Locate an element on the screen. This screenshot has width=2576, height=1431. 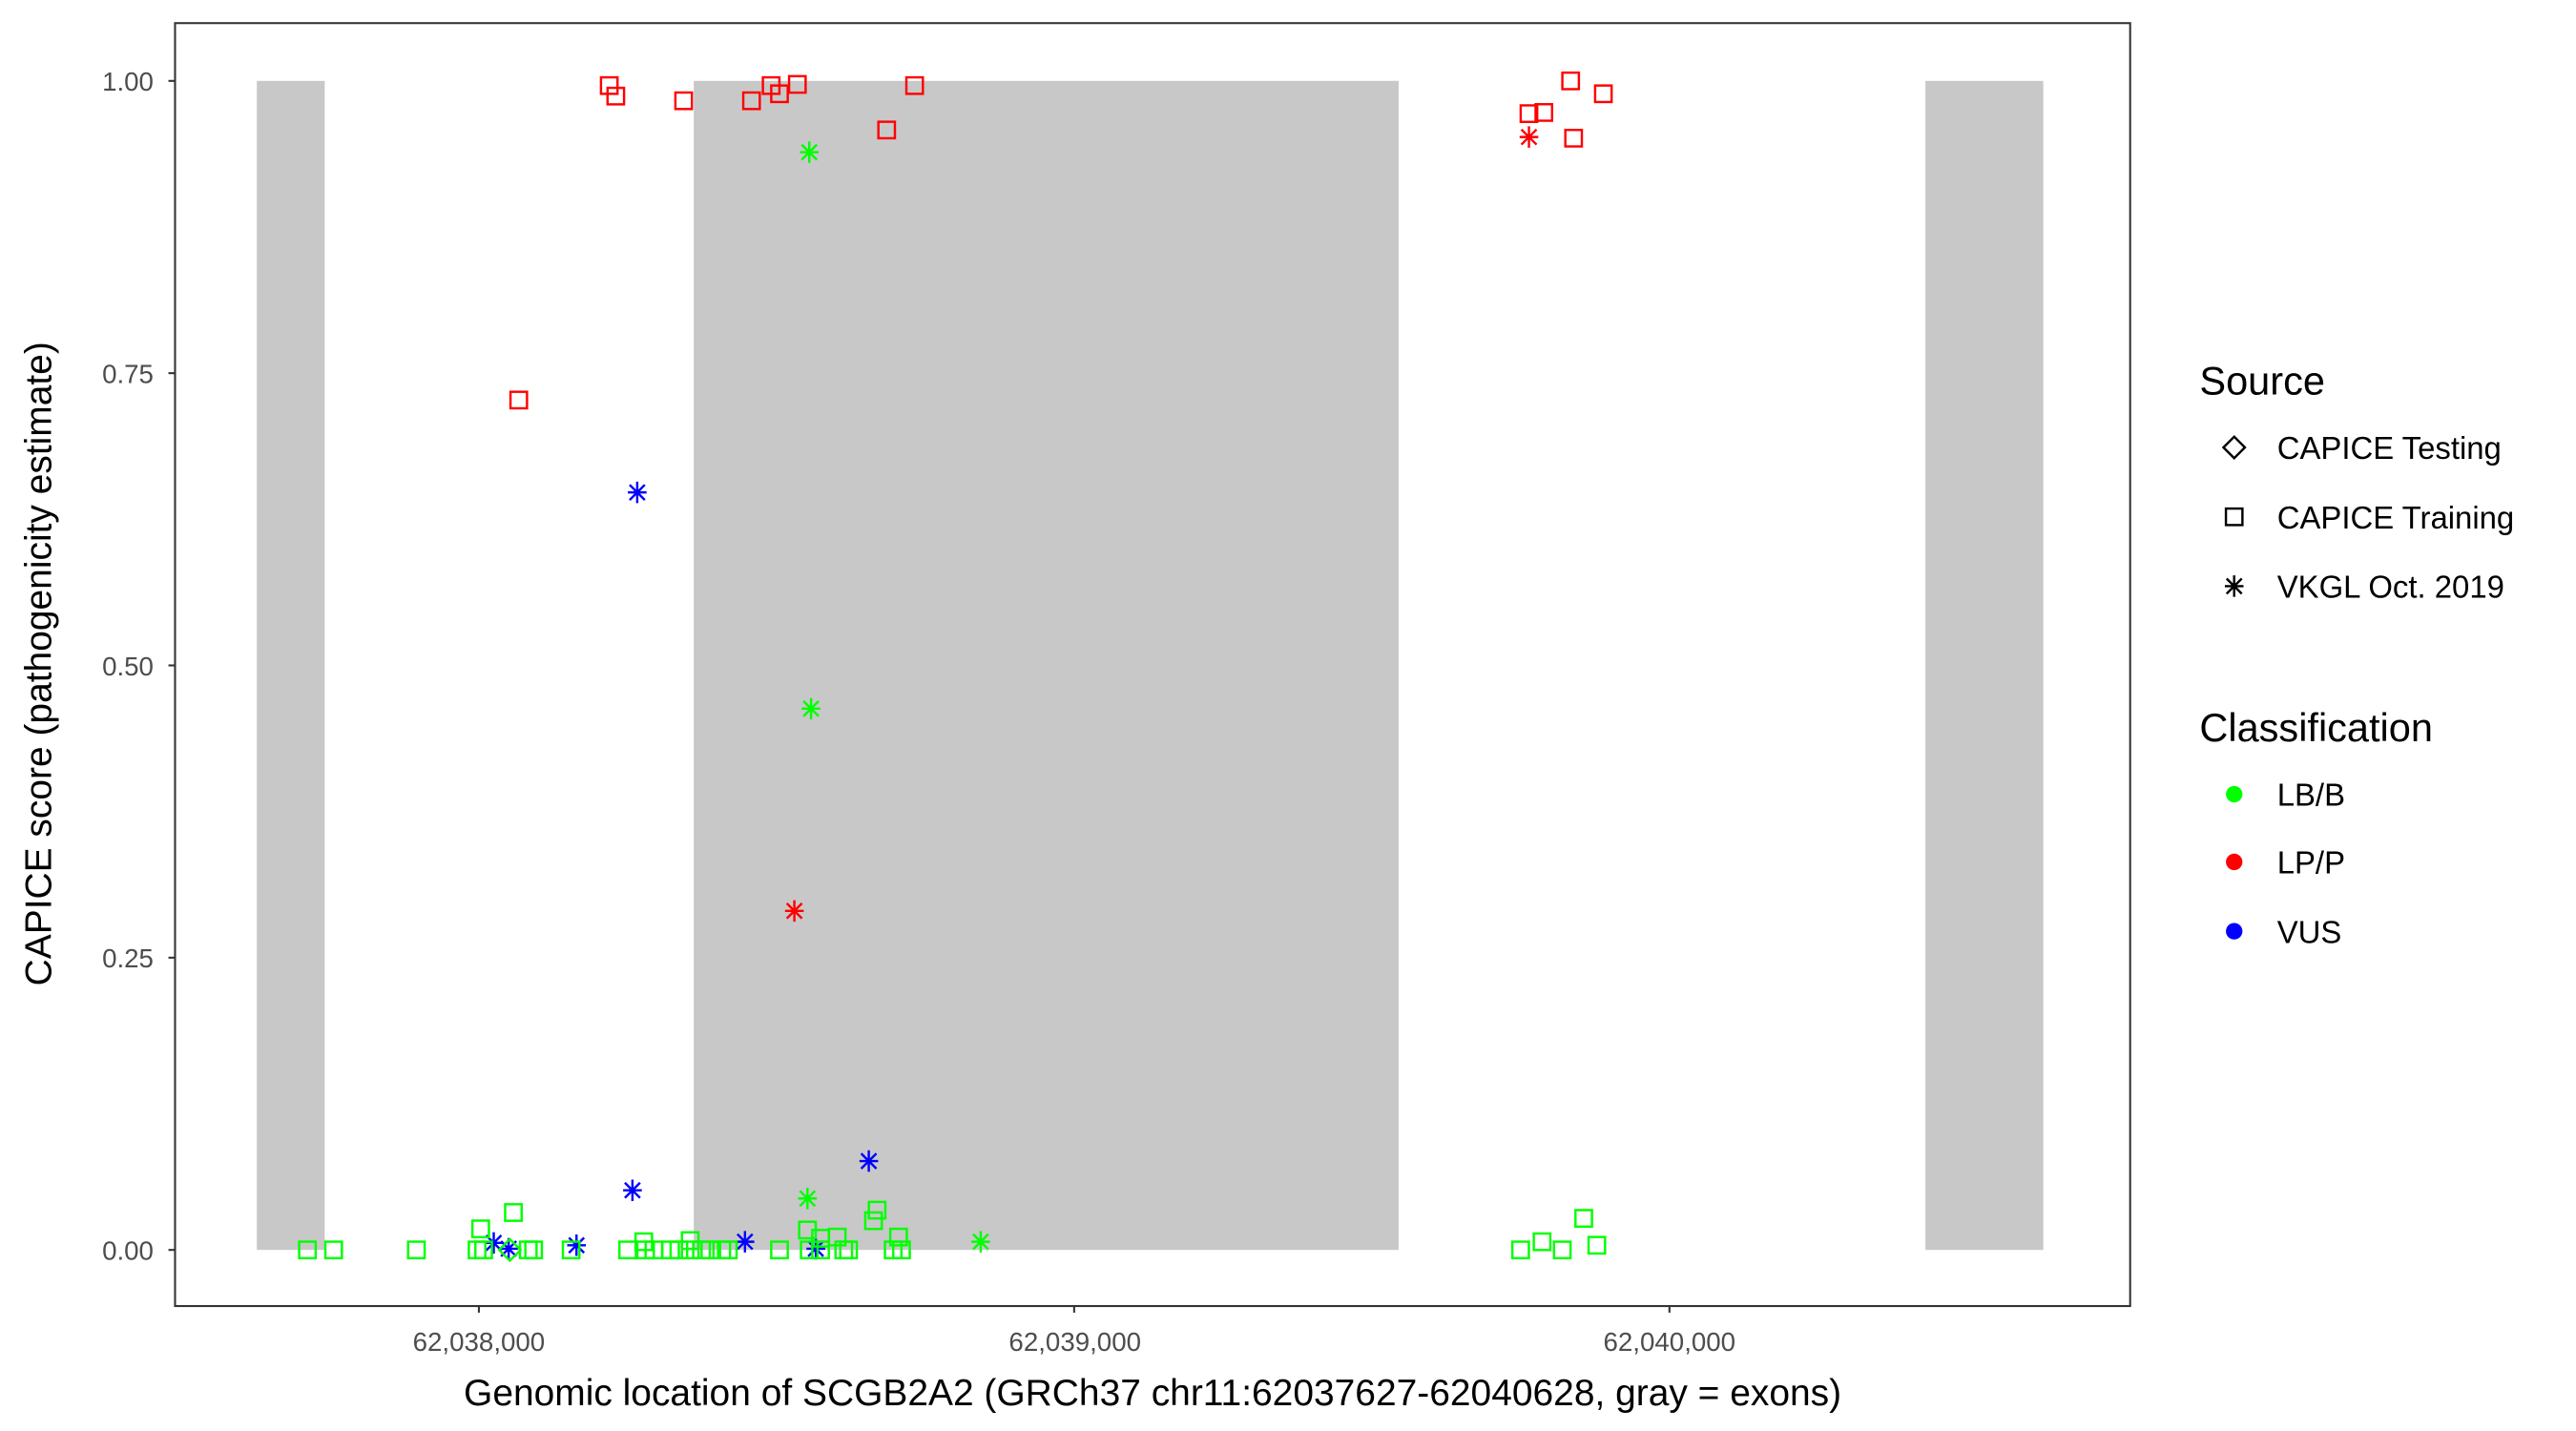
legend-asterisk-icon is located at coordinates (2234, 586).